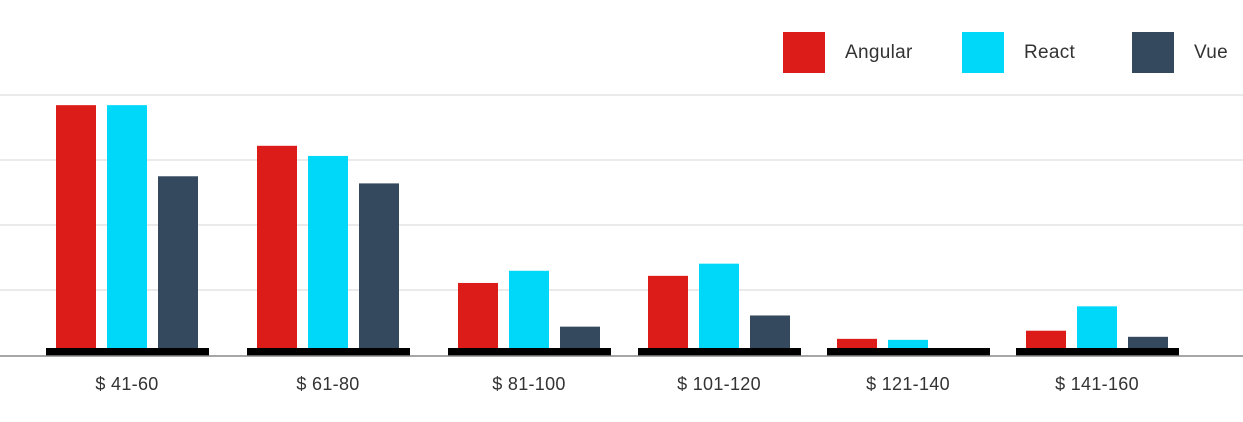  What do you see at coordinates (1153, 52) in the screenshot?
I see `legend-swatch-vue` at bounding box center [1153, 52].